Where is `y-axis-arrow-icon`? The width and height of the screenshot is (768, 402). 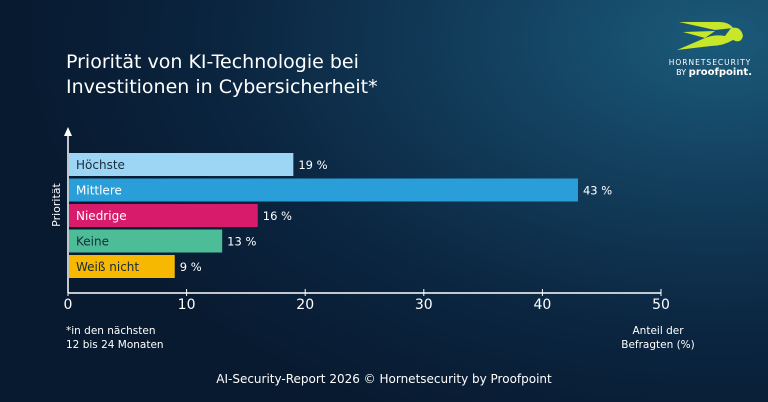
y-axis-arrow-icon is located at coordinates (68, 131).